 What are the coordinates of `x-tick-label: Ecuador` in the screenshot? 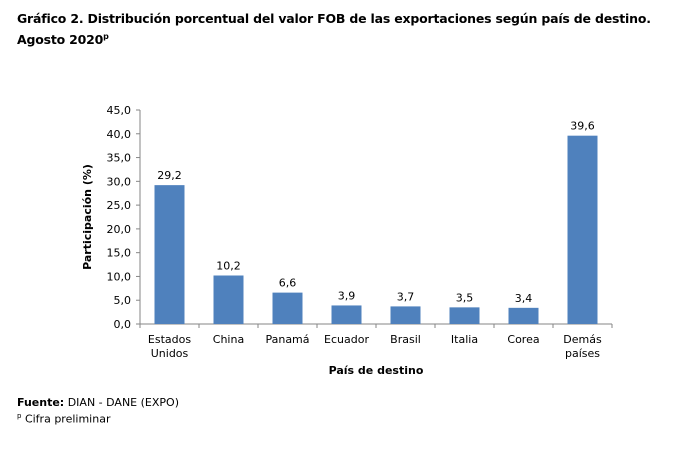 It's located at (346, 339).